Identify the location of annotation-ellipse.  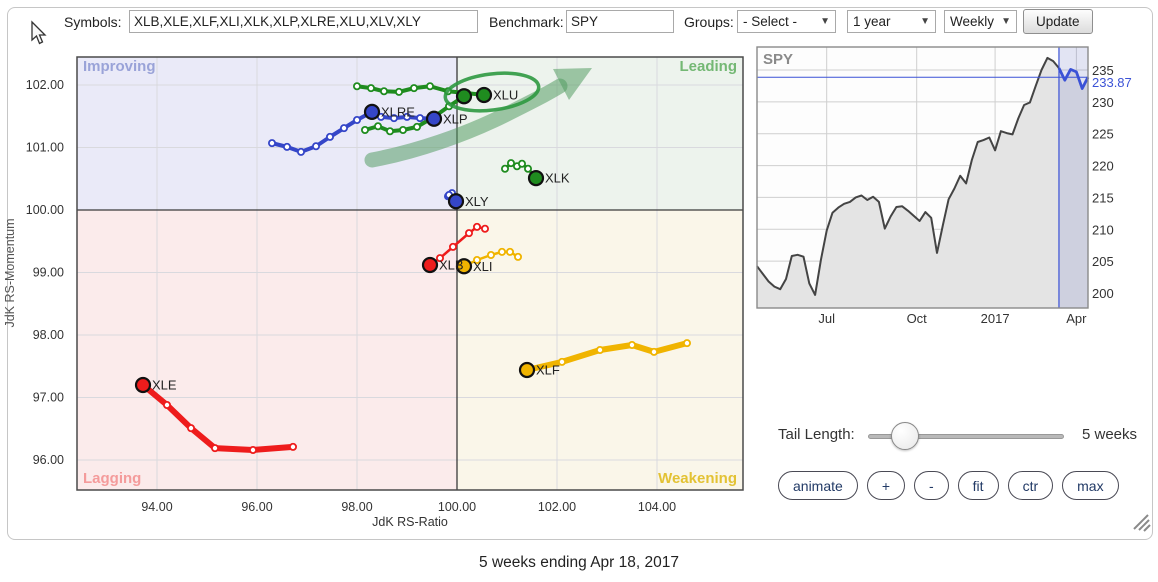
(492, 92).